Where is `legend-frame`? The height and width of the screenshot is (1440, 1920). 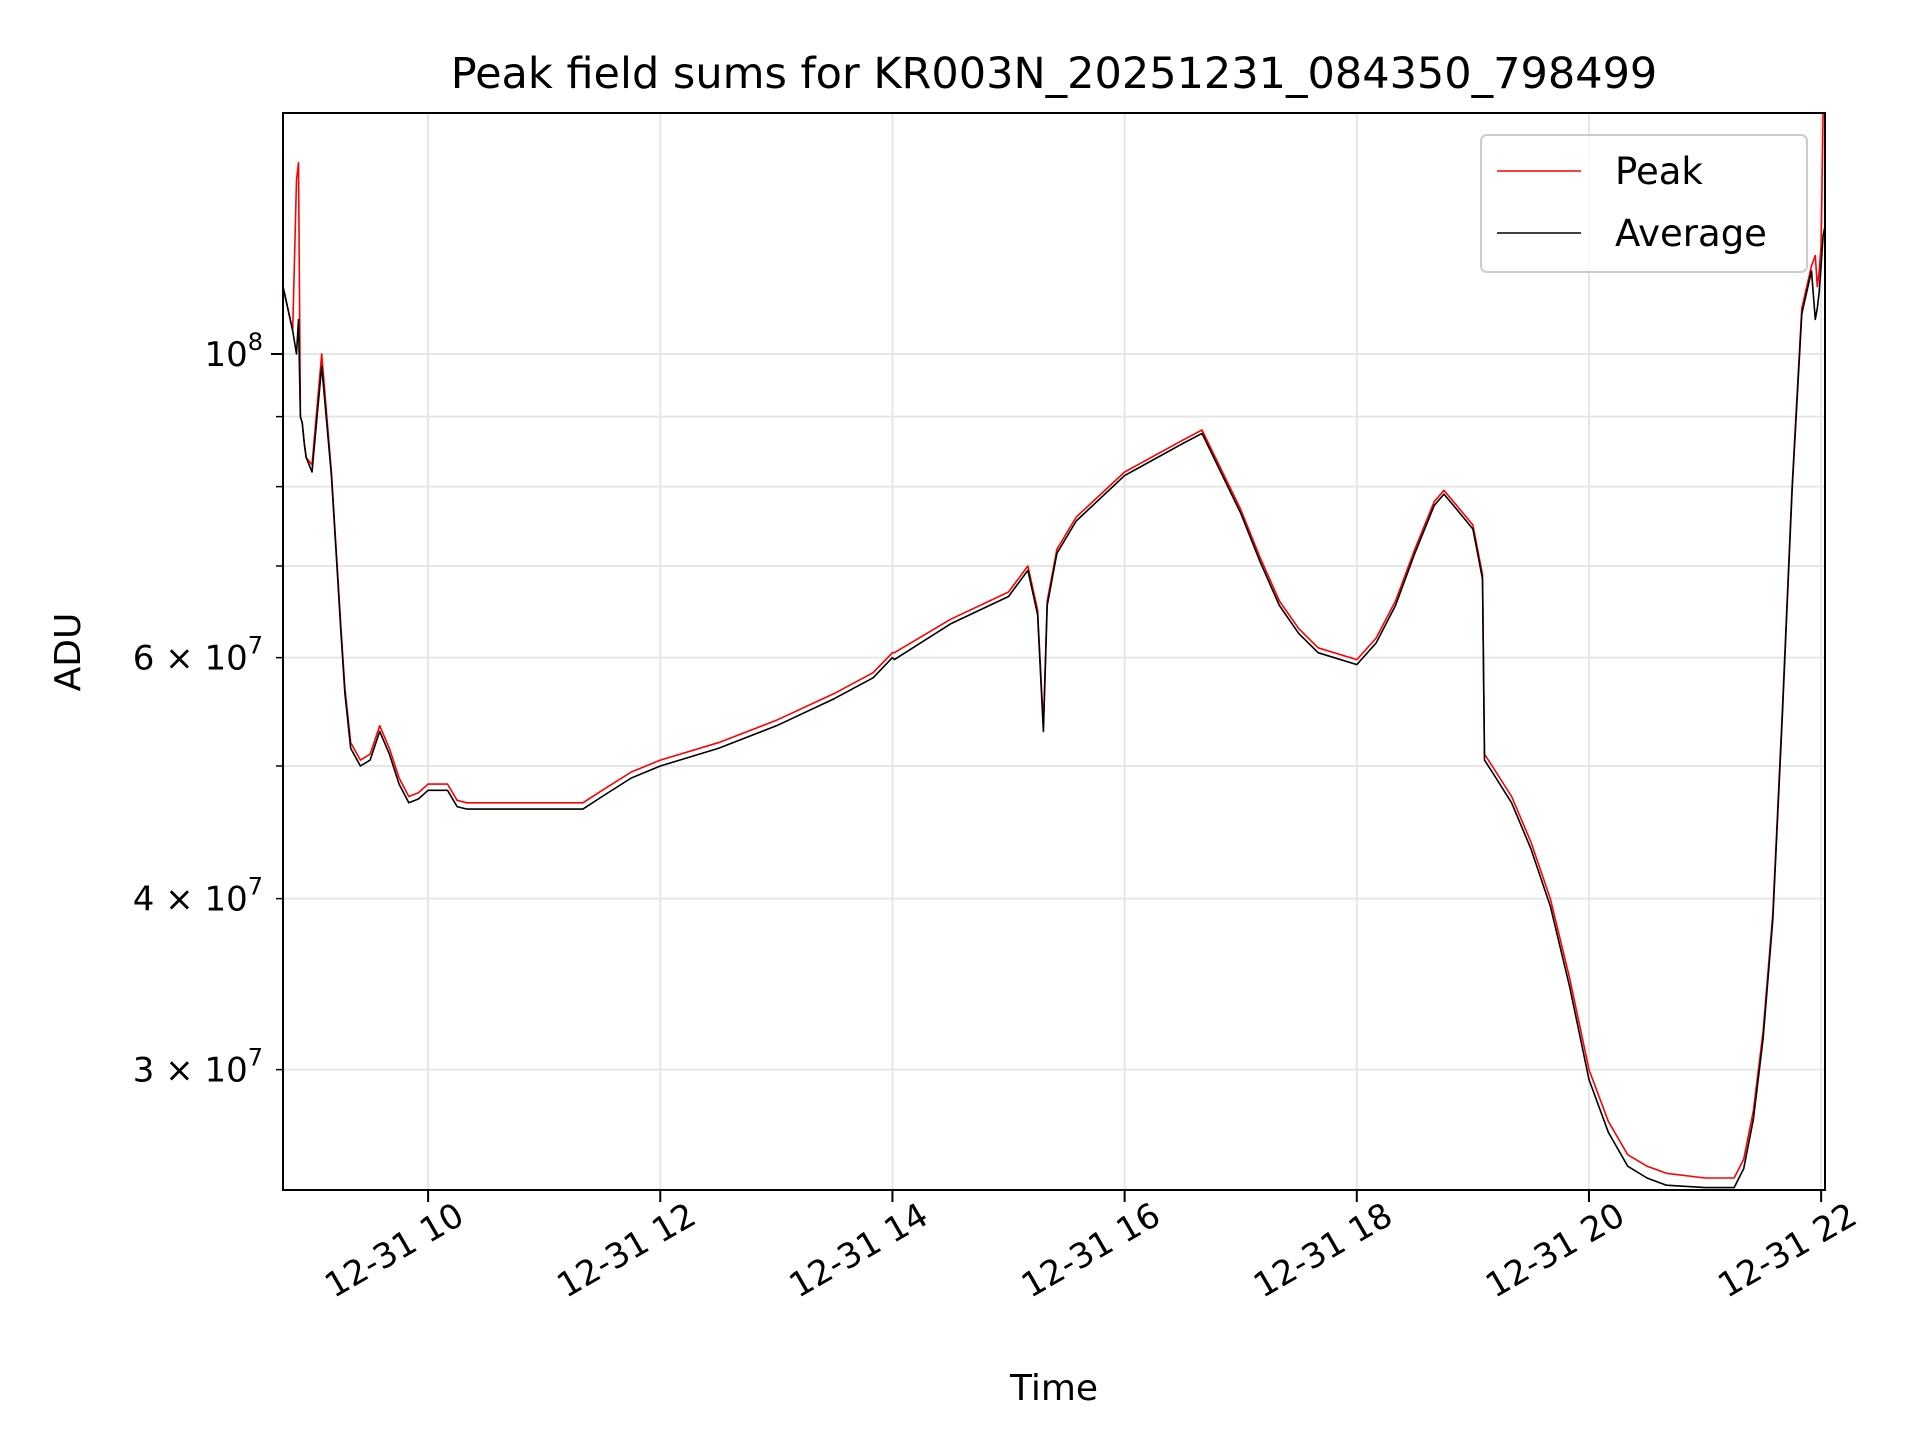
legend-frame is located at coordinates (1644, 203).